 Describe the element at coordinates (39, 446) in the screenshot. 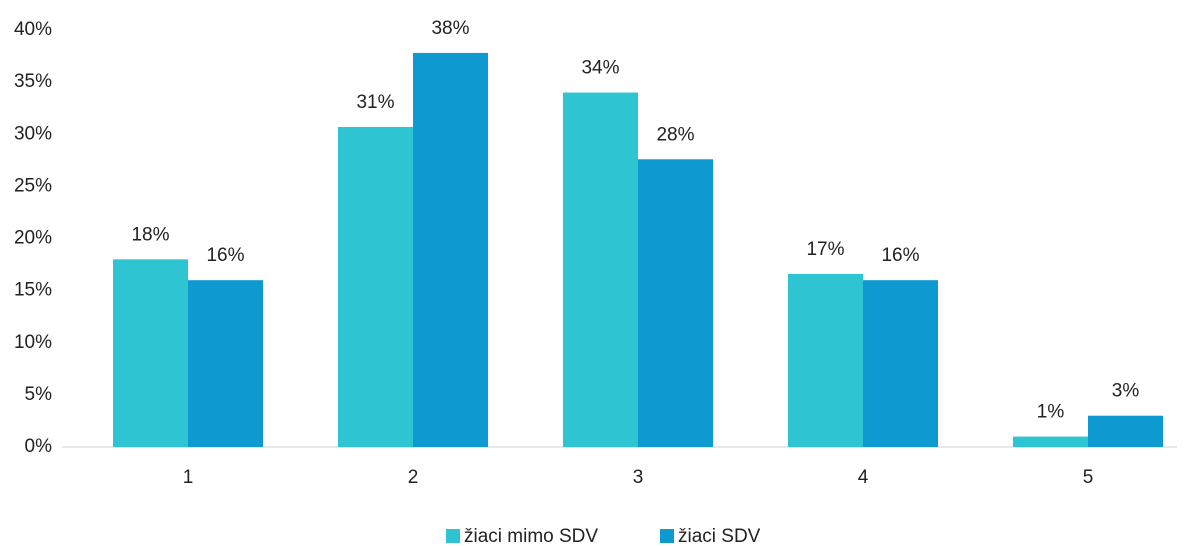

I see `y-tick-label: 0%` at that location.